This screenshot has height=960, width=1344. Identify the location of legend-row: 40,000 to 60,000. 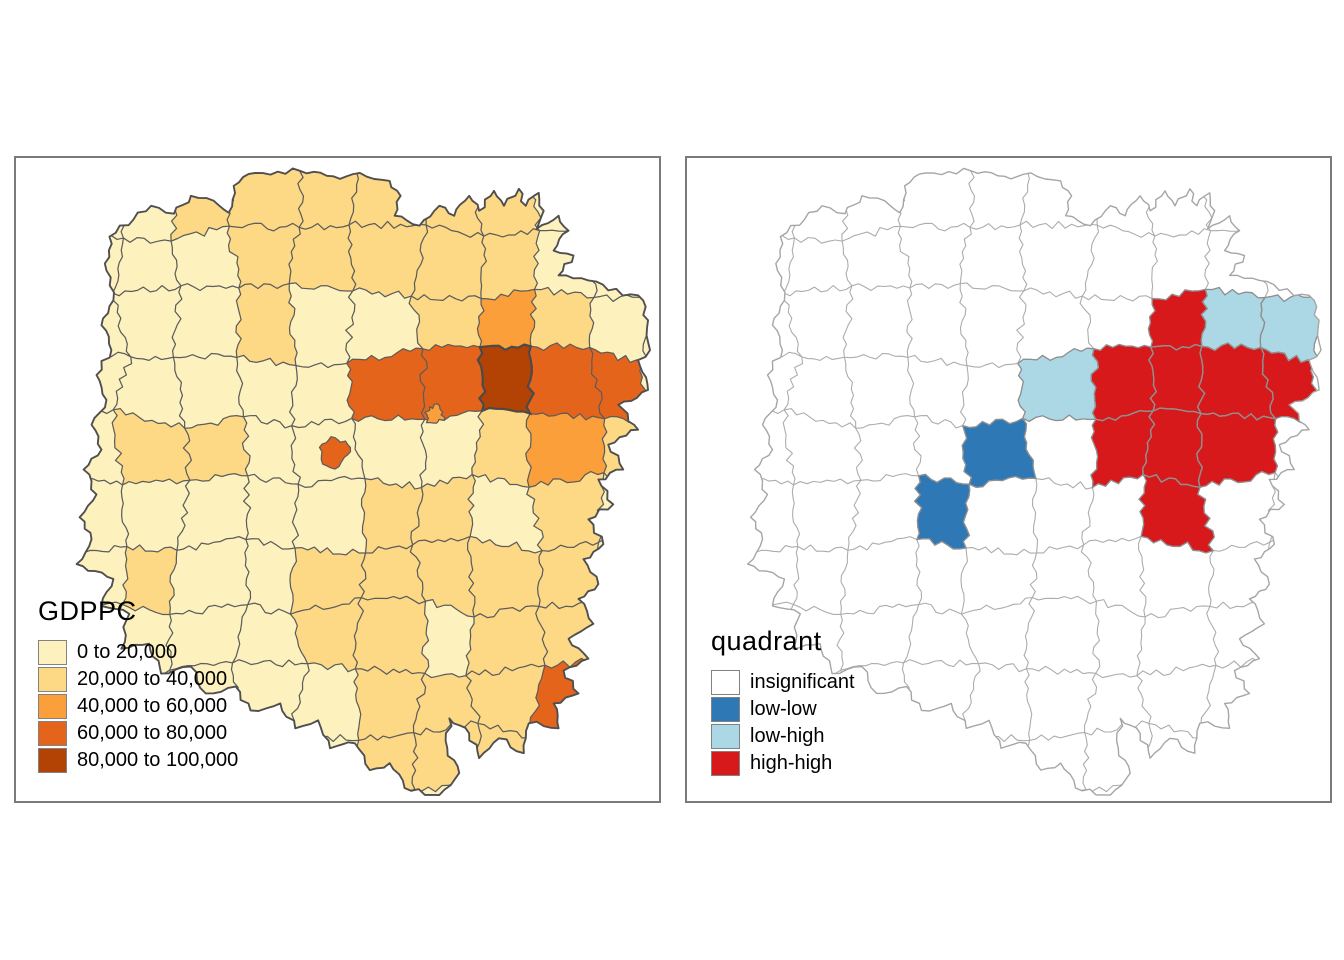
(138, 706).